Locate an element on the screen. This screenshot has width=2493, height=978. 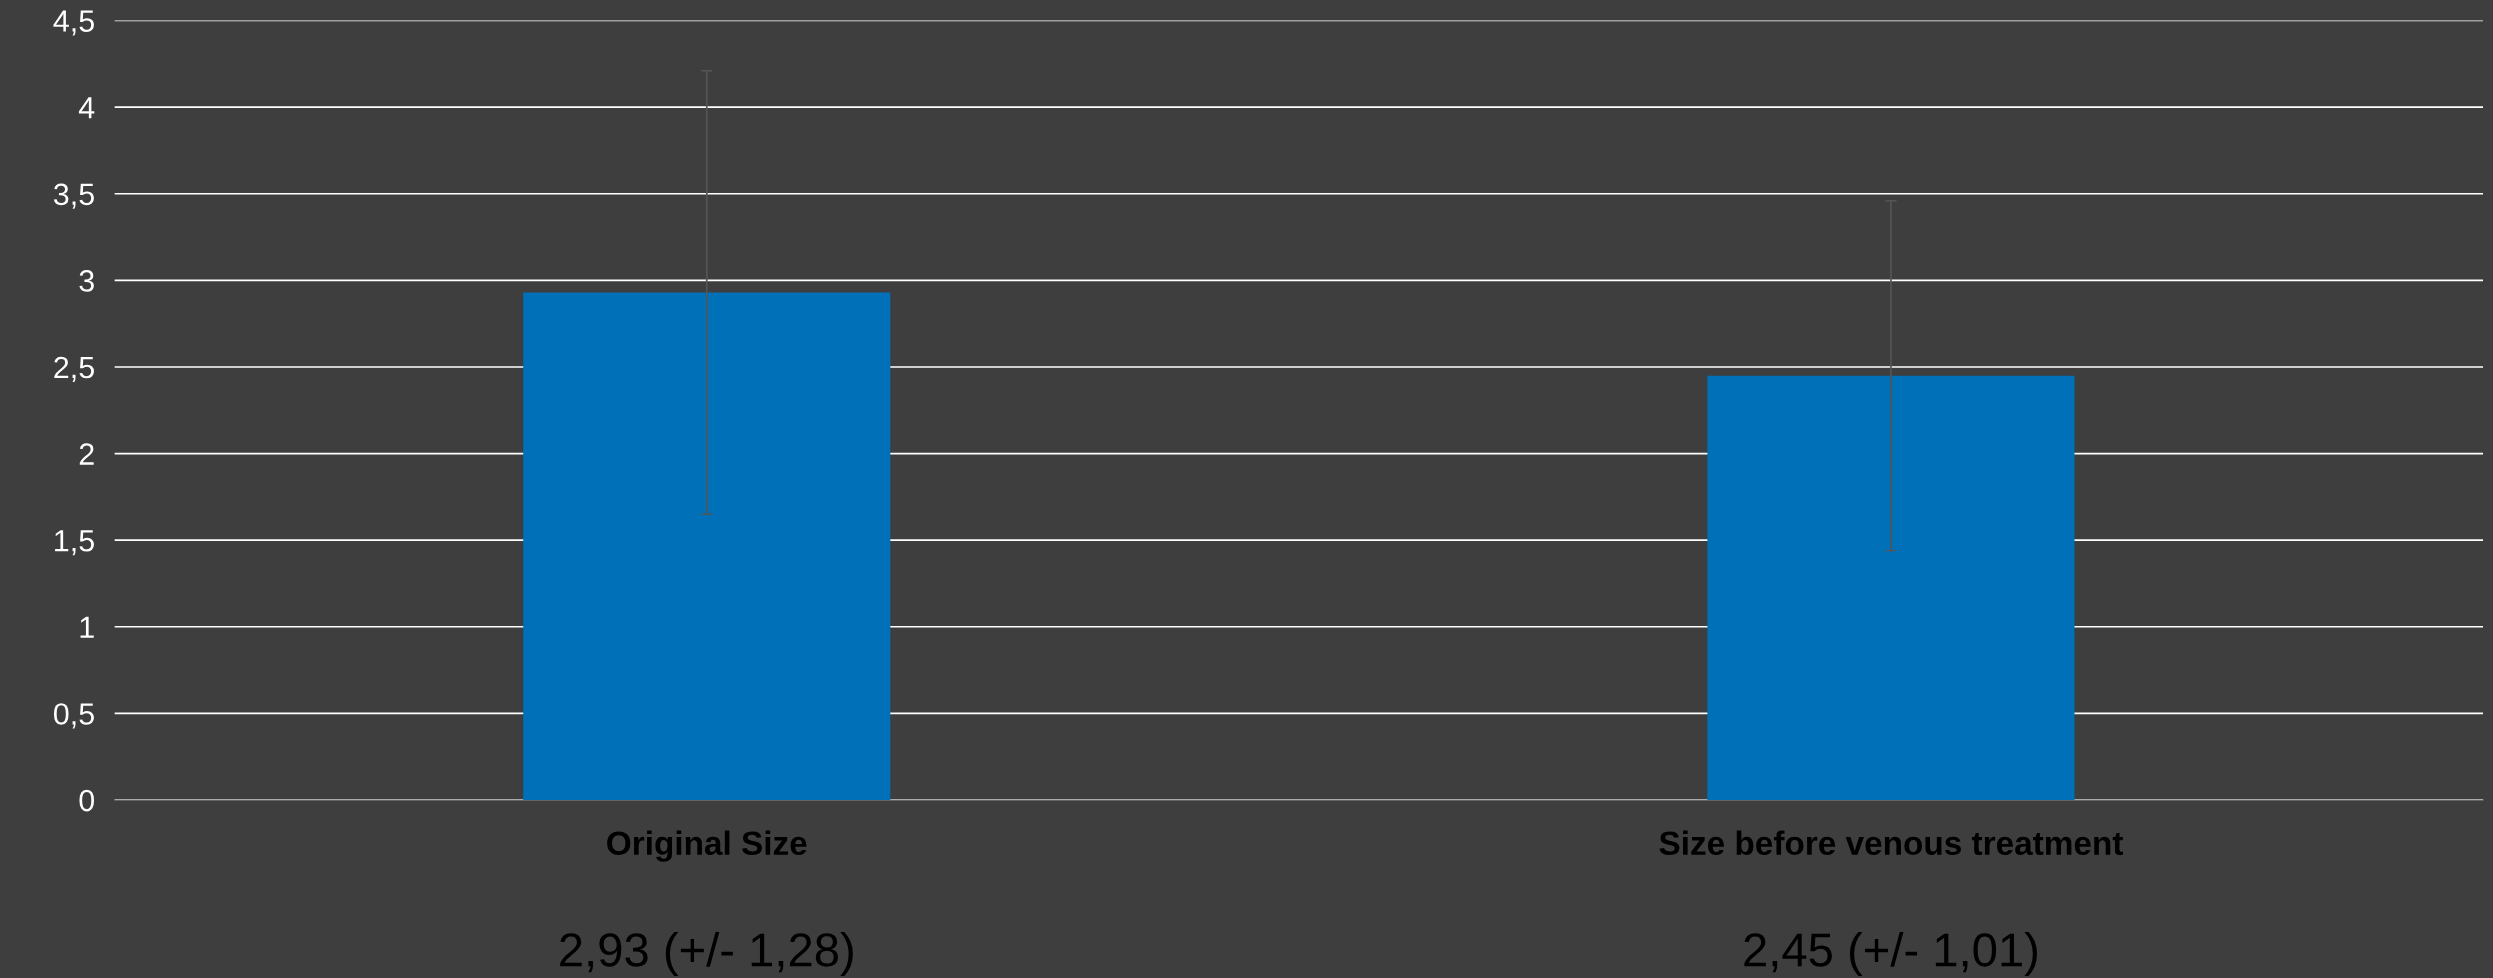
y-tick-label: 1,5 is located at coordinates (74, 543).